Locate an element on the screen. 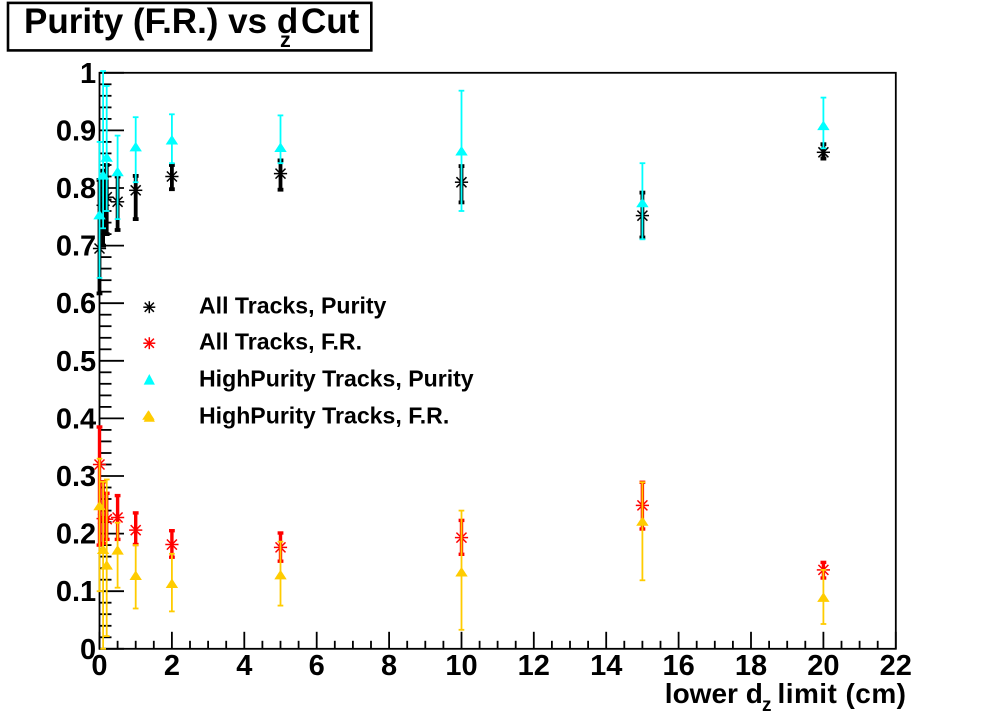  svg-text: 0.2 is located at coordinates (76, 535).